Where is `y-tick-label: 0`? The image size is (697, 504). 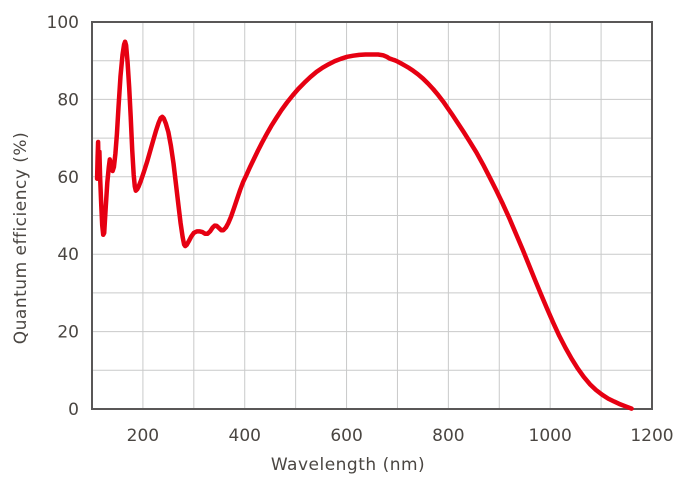 y-tick-label: 0 is located at coordinates (73, 410).